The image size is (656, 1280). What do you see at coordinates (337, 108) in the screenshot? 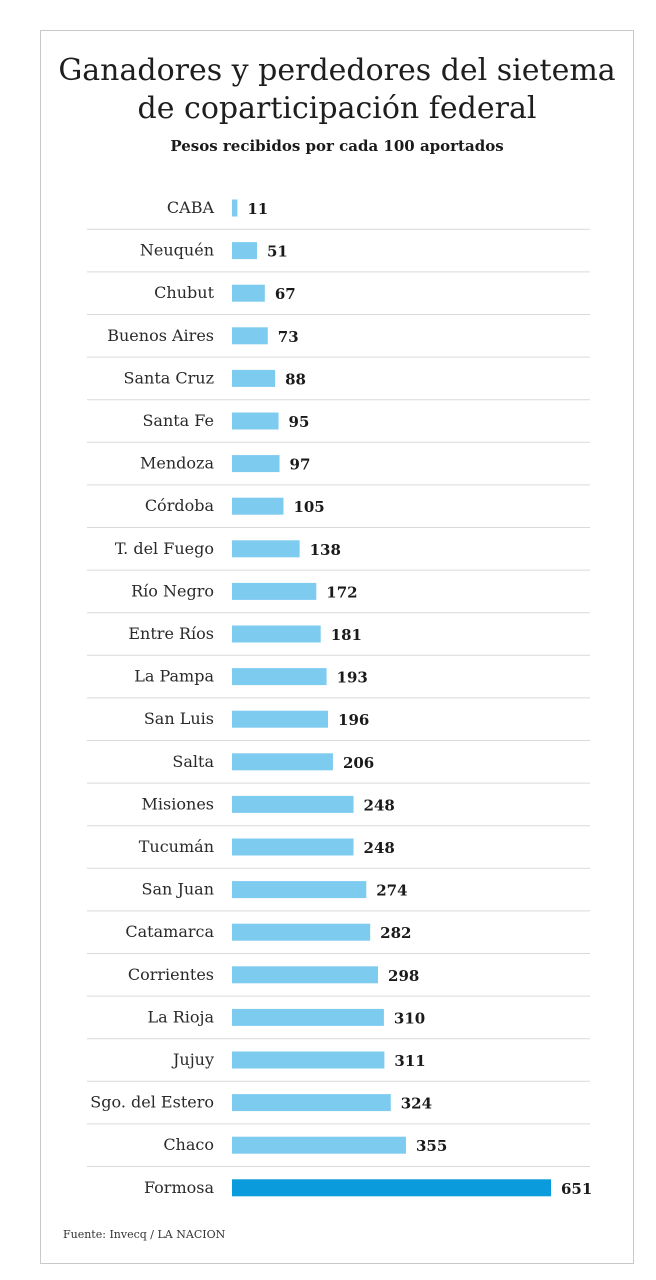
I see `title-line-2: de coparticipación federal` at bounding box center [337, 108].